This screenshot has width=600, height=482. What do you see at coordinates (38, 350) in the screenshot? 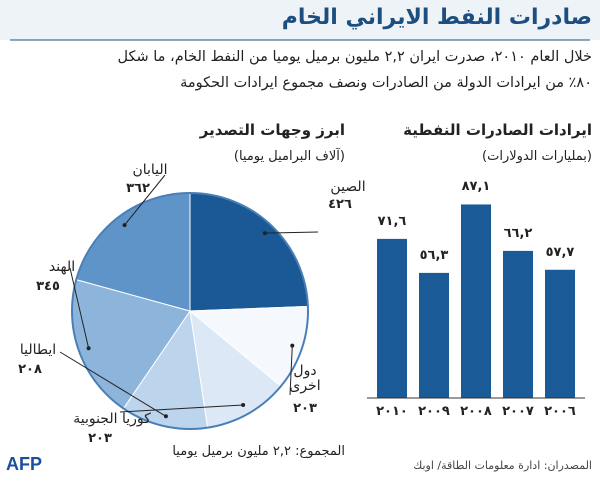
I see `slice-name: ايطاليا` at bounding box center [38, 350].